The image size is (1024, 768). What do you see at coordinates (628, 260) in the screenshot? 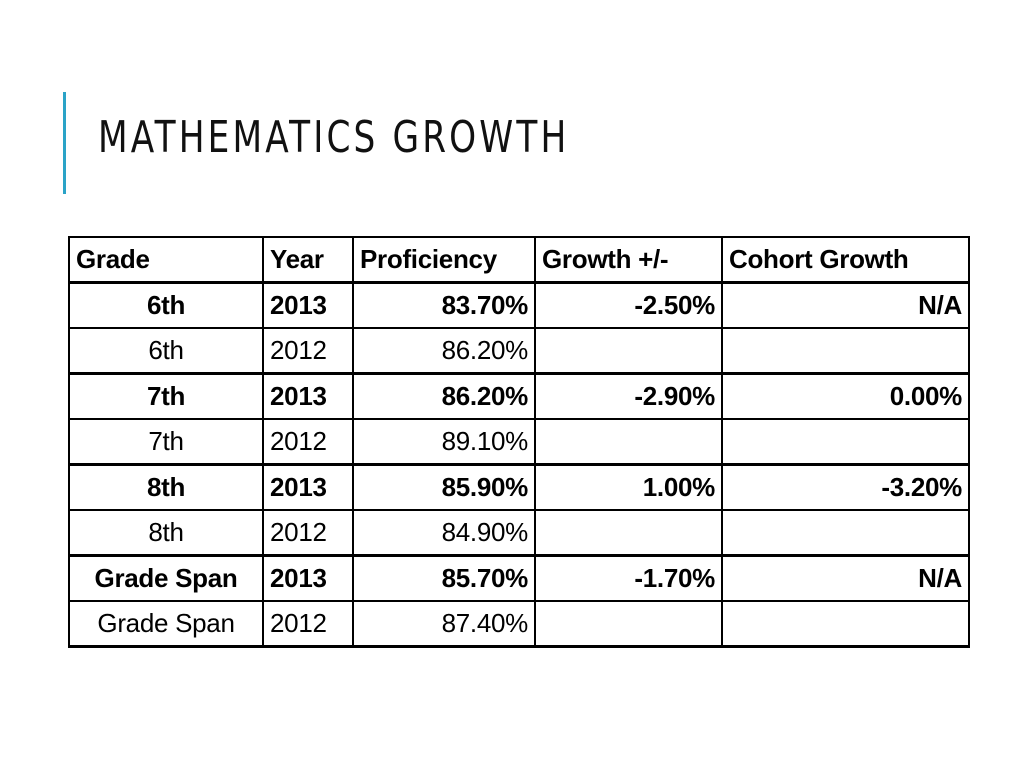
I see `header-growth: Growth +/-` at bounding box center [628, 260].